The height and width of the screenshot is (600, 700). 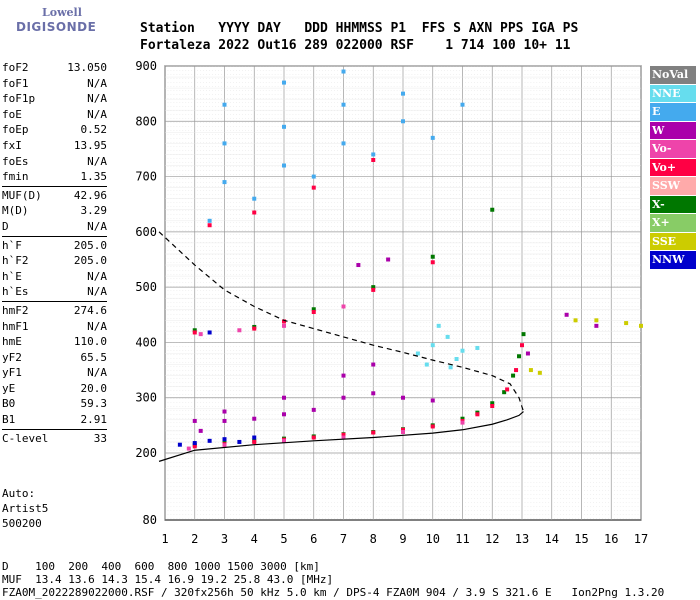 I want to click on param-name: fxI, so click(x=12, y=145).